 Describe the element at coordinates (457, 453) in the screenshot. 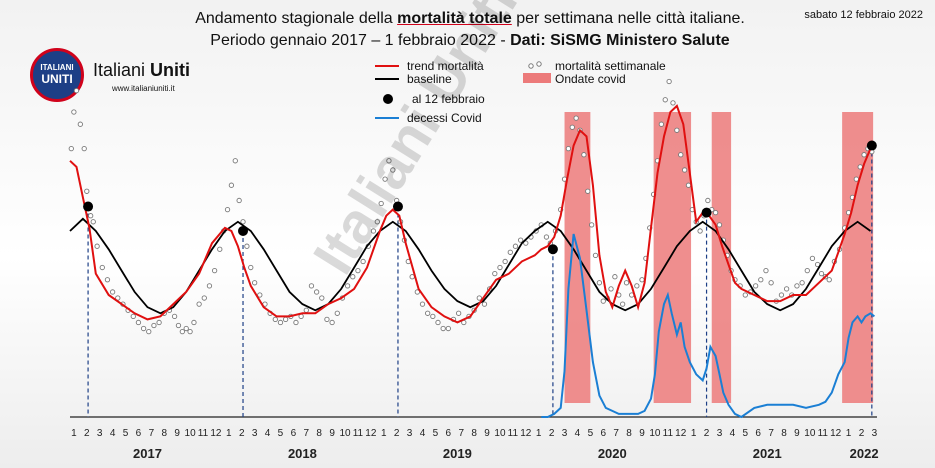

I see `year-label: 2019` at that location.